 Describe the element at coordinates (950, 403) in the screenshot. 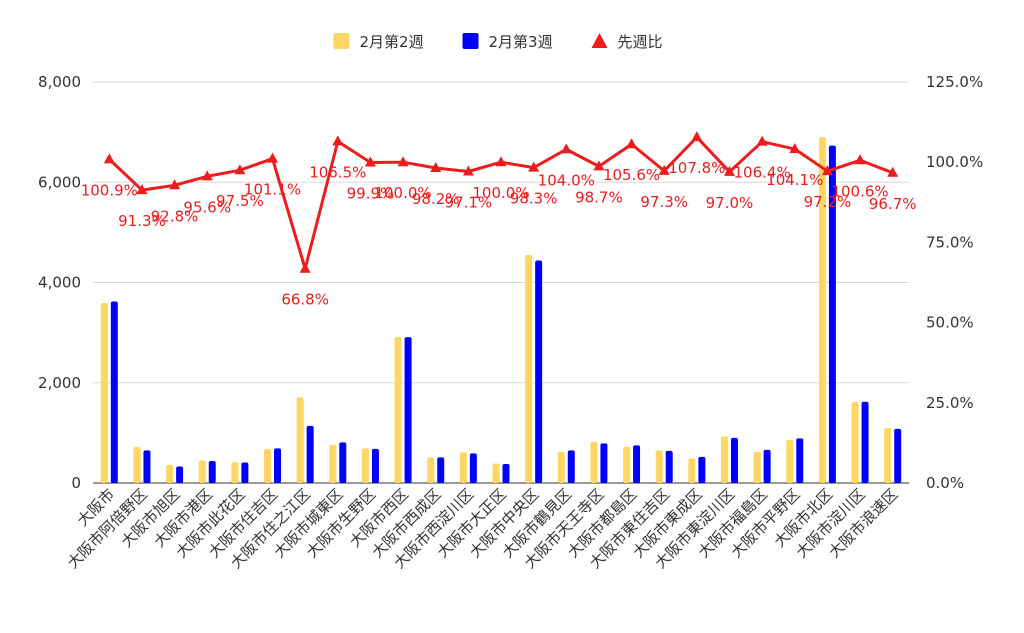

I see `y-right-tick-label: 25.0%` at that location.